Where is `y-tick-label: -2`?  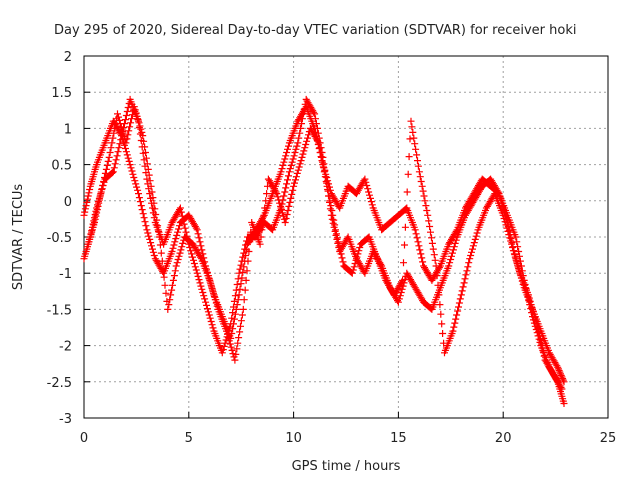 y-tick-label: -2 is located at coordinates (65, 347).